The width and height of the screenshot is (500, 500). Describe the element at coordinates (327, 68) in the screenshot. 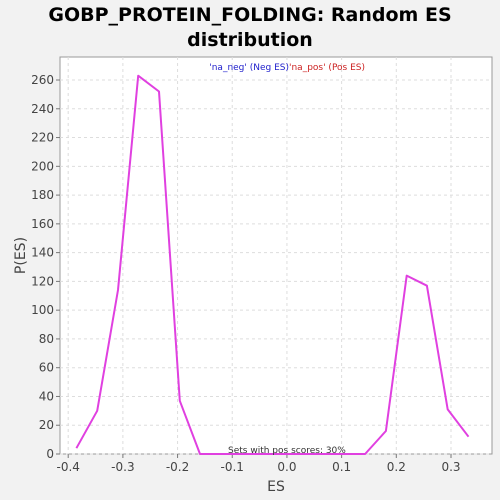

I see `legend-entry-pos: 'na_pos' (Pos ES)` at that location.